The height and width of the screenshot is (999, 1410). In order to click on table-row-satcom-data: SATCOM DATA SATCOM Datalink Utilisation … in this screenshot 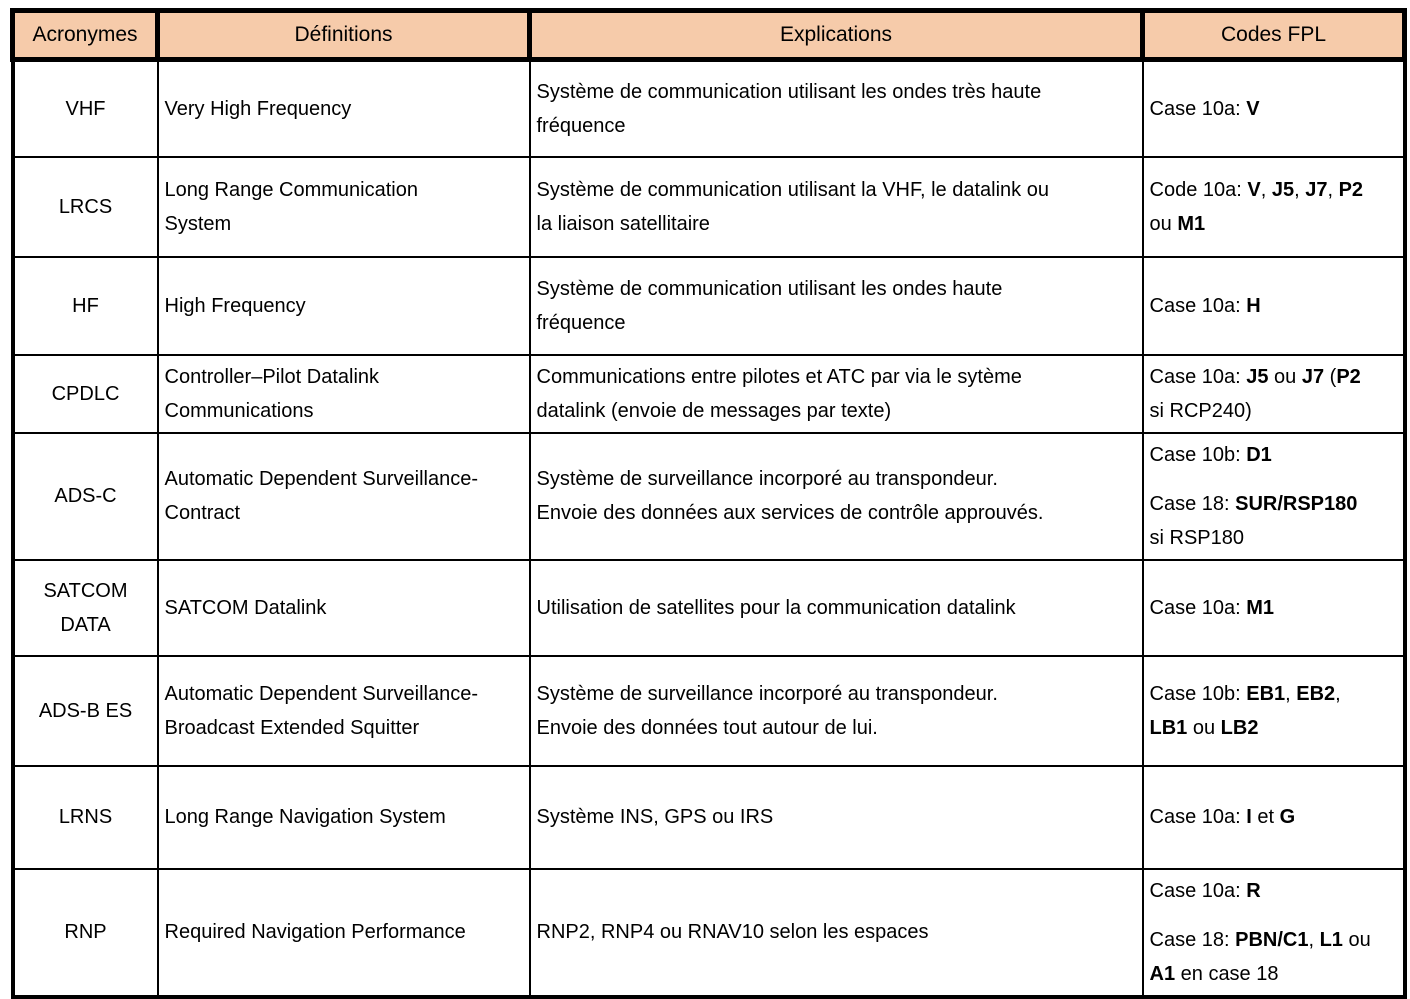, I will do `click(708, 607)`.